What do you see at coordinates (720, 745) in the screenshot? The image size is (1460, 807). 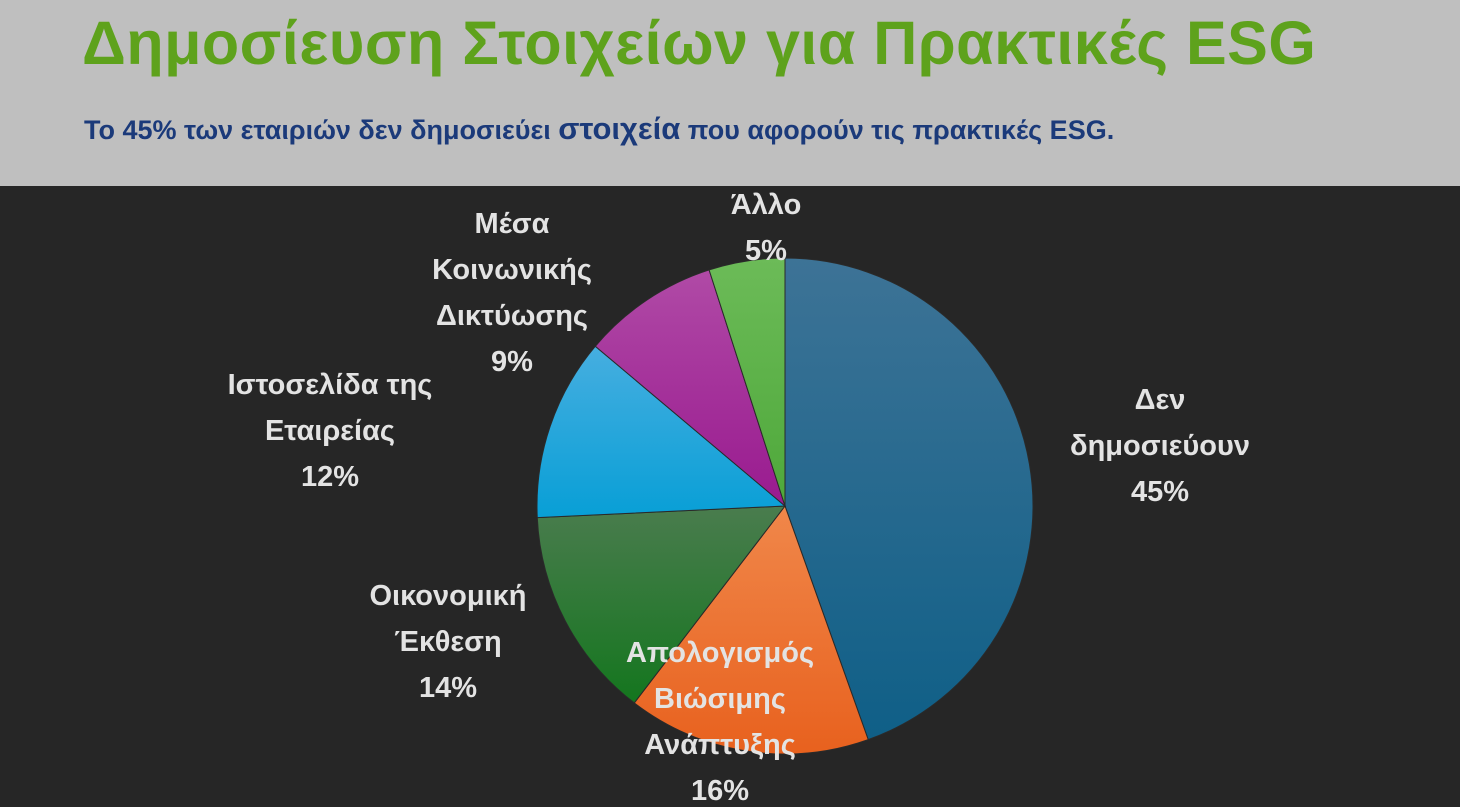 I see `slice-name-line: Ανάπτυξης` at bounding box center [720, 745].